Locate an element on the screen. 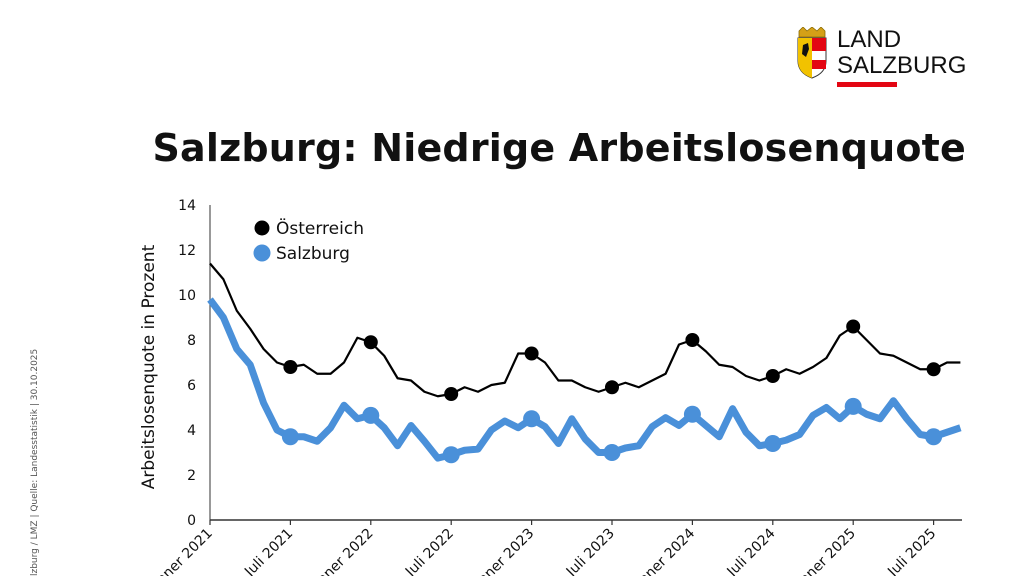  y-tick-label: 10 is located at coordinates (187, 296).